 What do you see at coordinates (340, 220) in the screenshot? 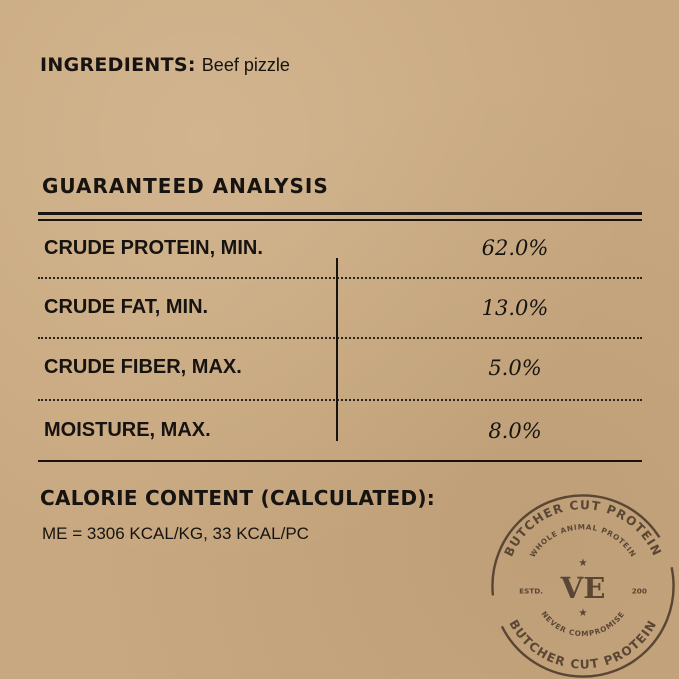
I see `double-rule-bottom` at bounding box center [340, 220].